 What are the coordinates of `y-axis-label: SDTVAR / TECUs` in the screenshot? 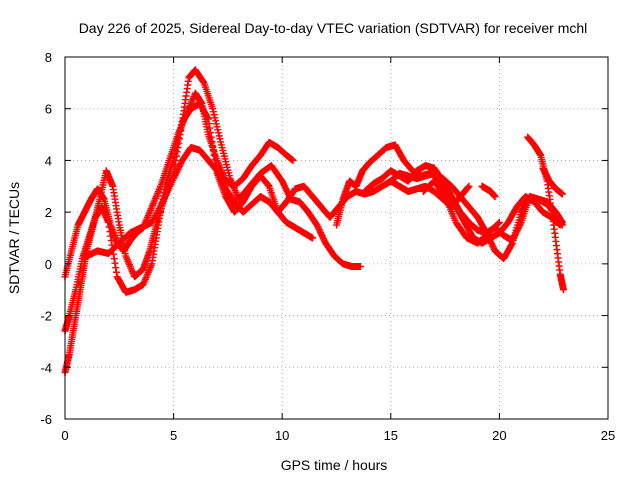 It's located at (14, 238).